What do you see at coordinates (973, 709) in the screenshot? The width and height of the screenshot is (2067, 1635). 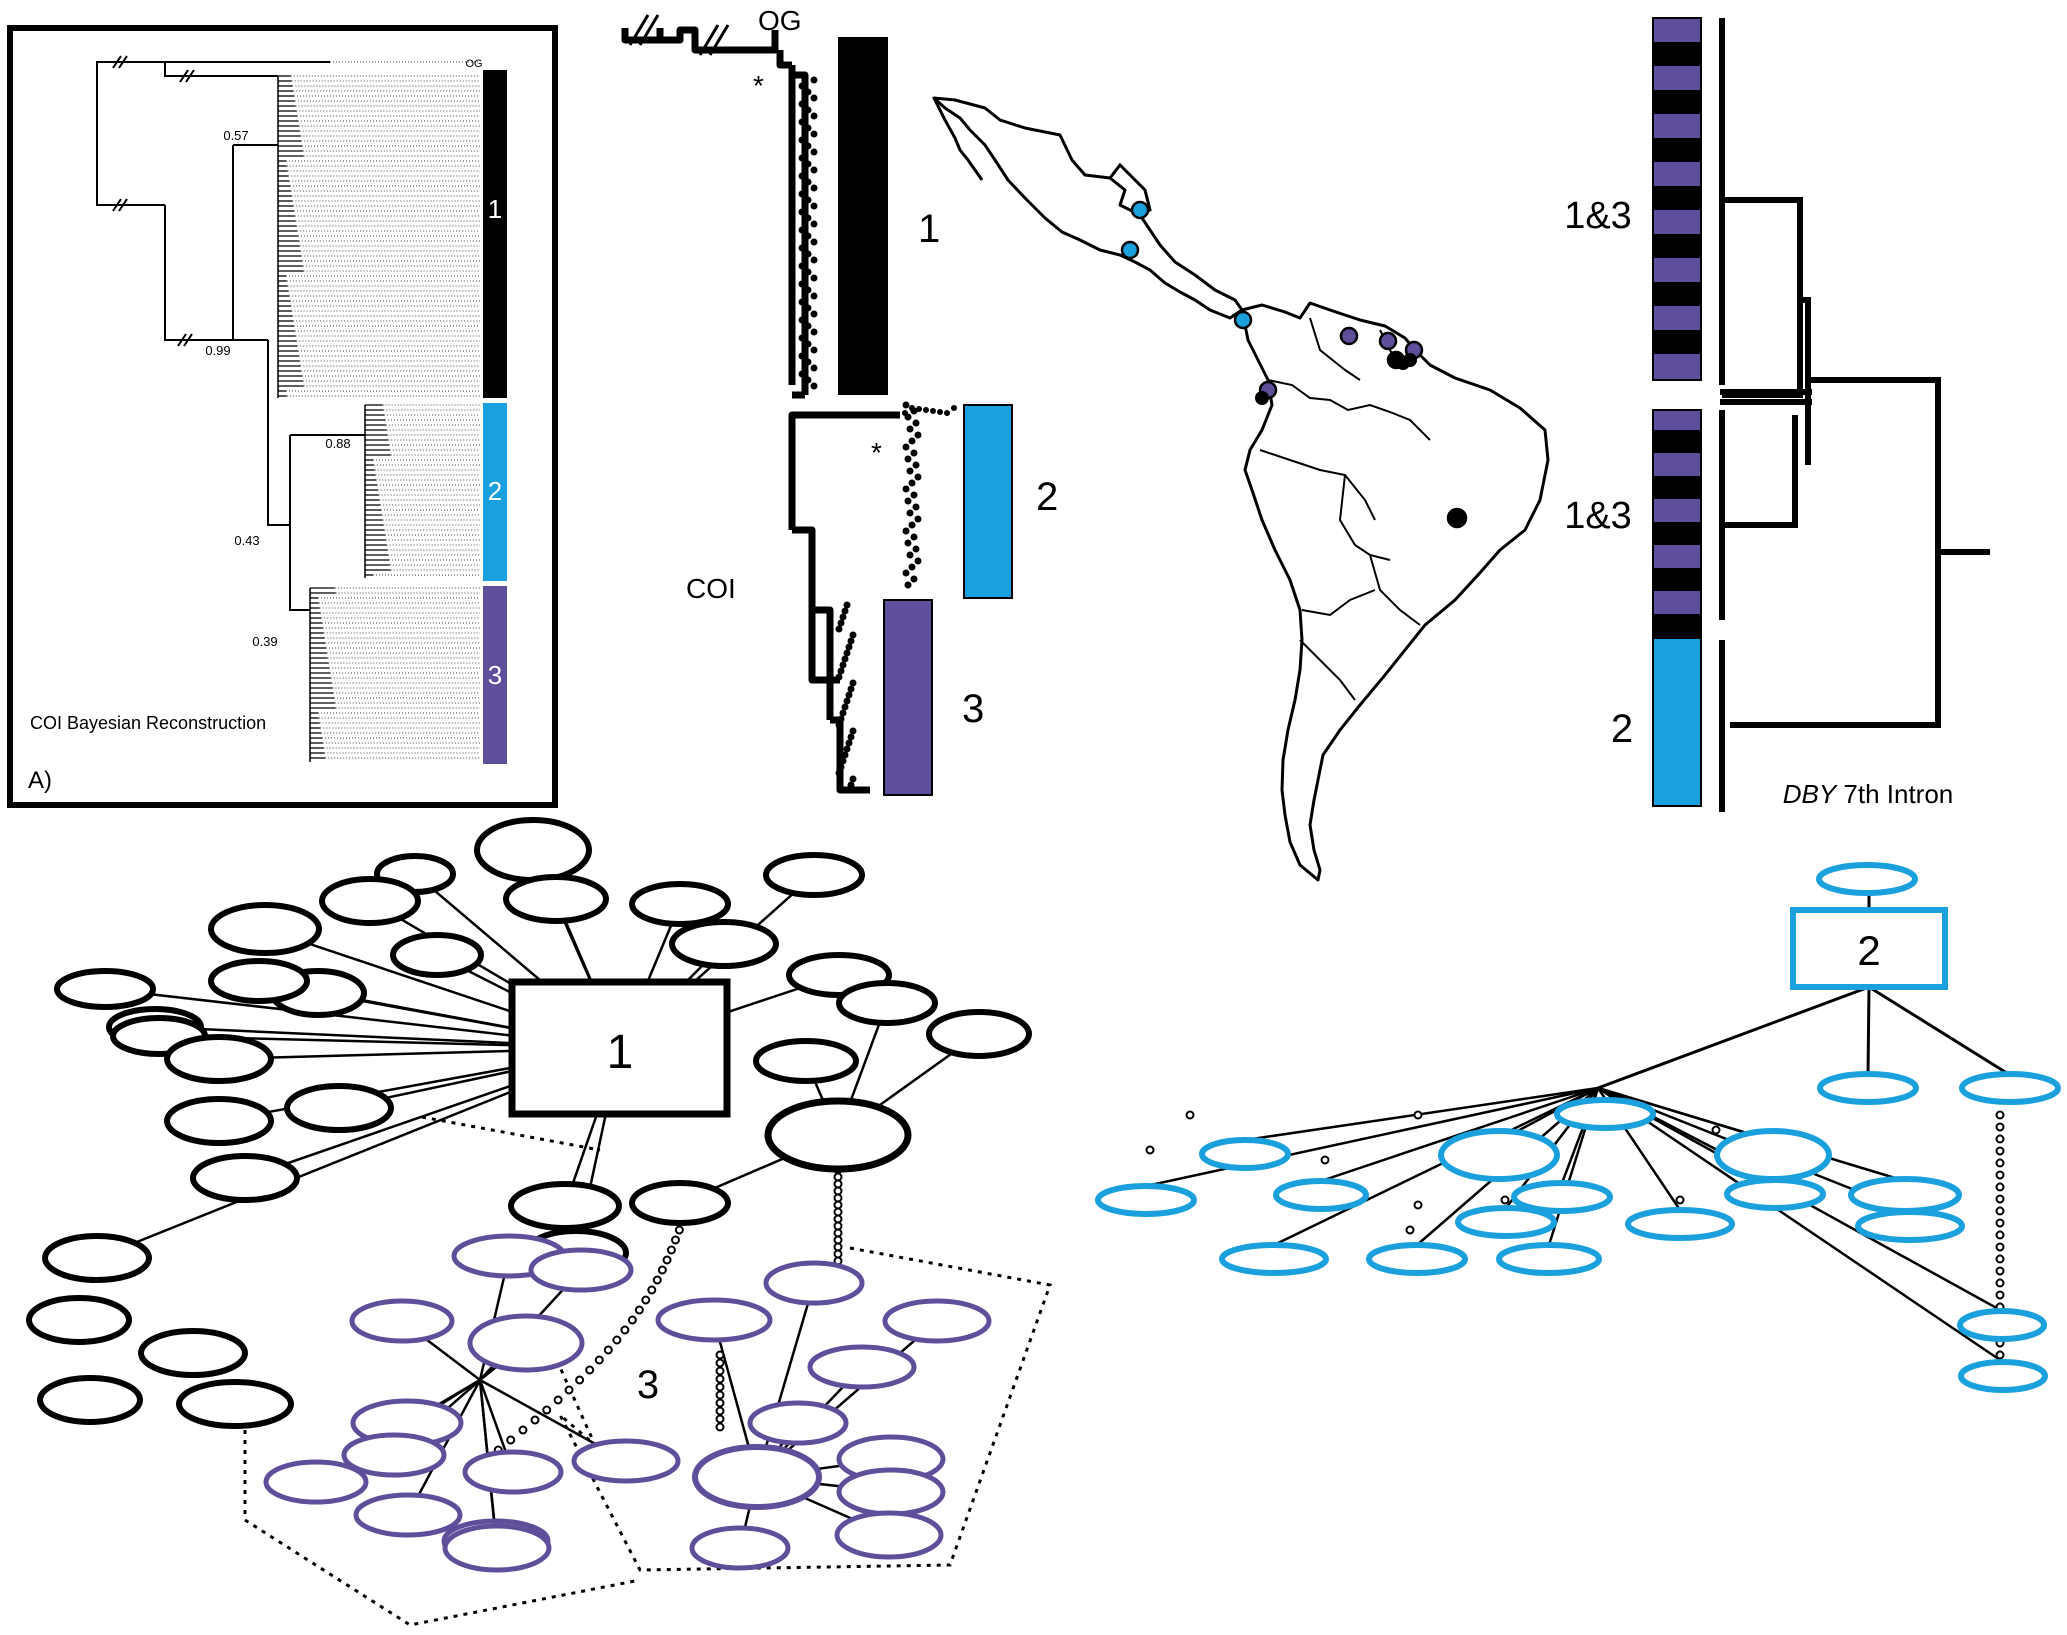 I see `coi-clade-3-label: 3` at bounding box center [973, 709].